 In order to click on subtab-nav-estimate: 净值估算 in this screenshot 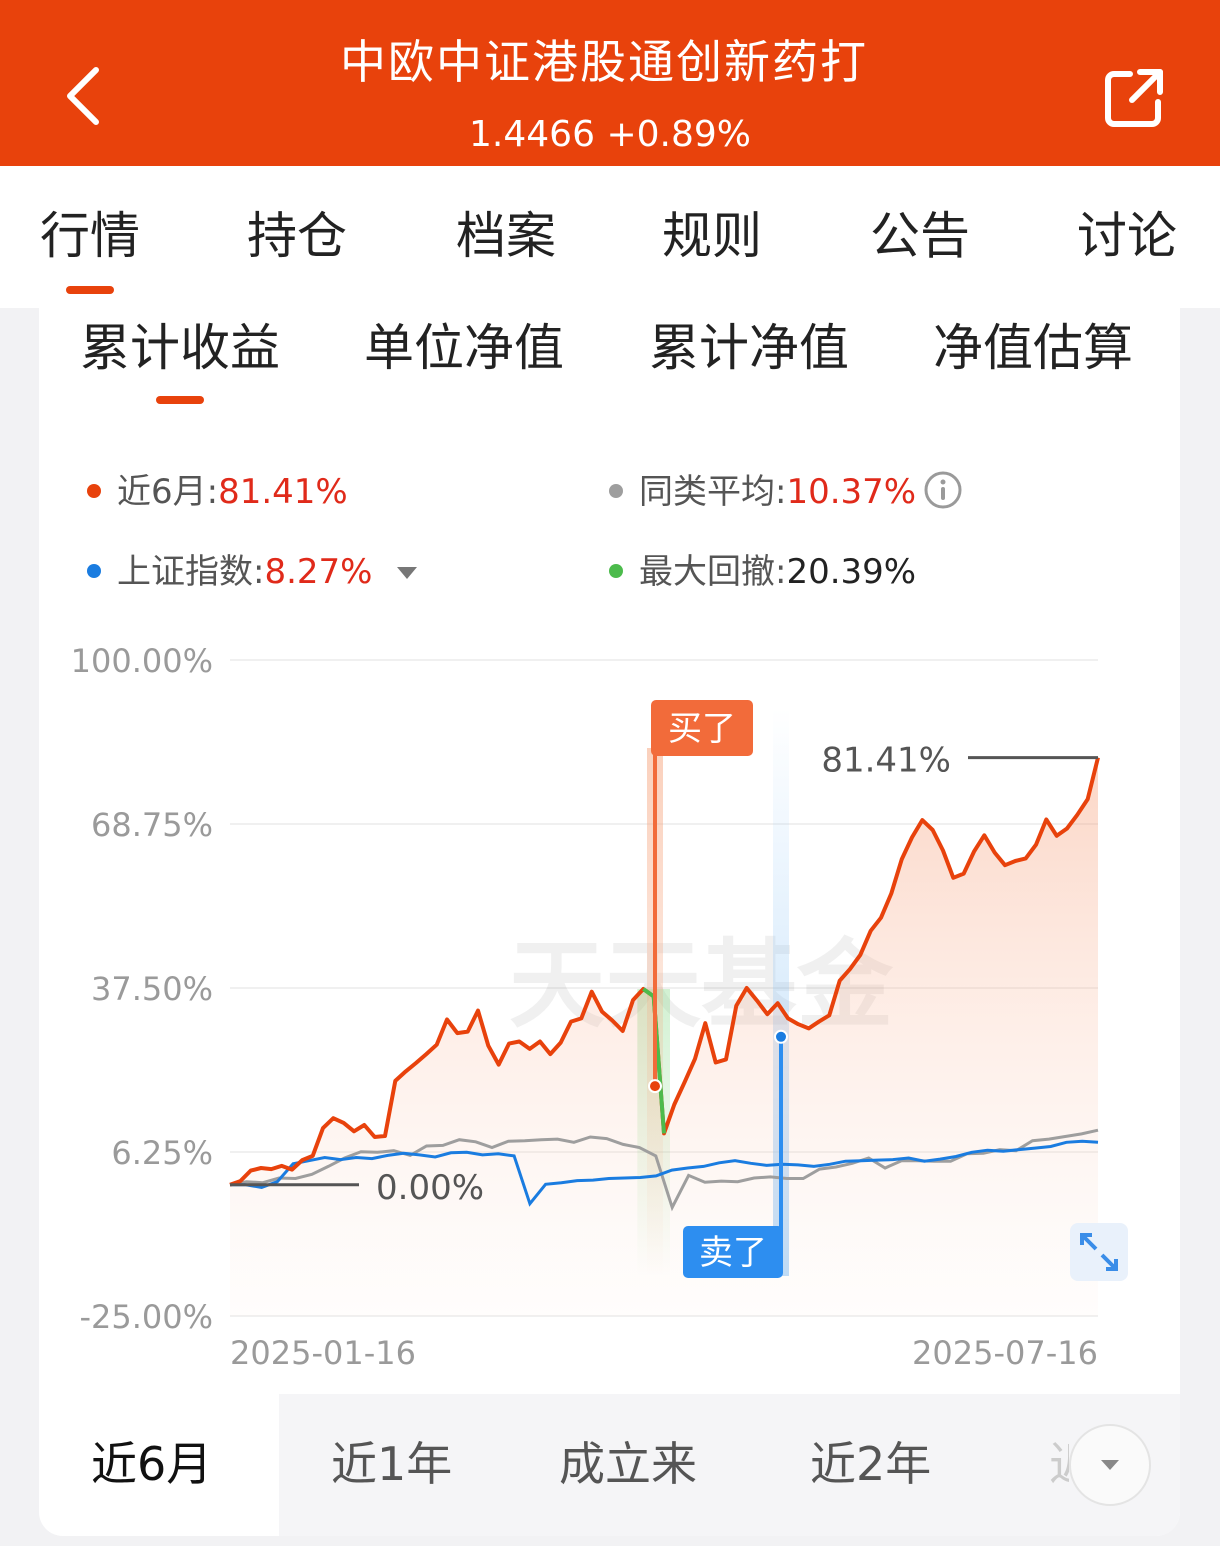, I will do `click(1033, 348)`.